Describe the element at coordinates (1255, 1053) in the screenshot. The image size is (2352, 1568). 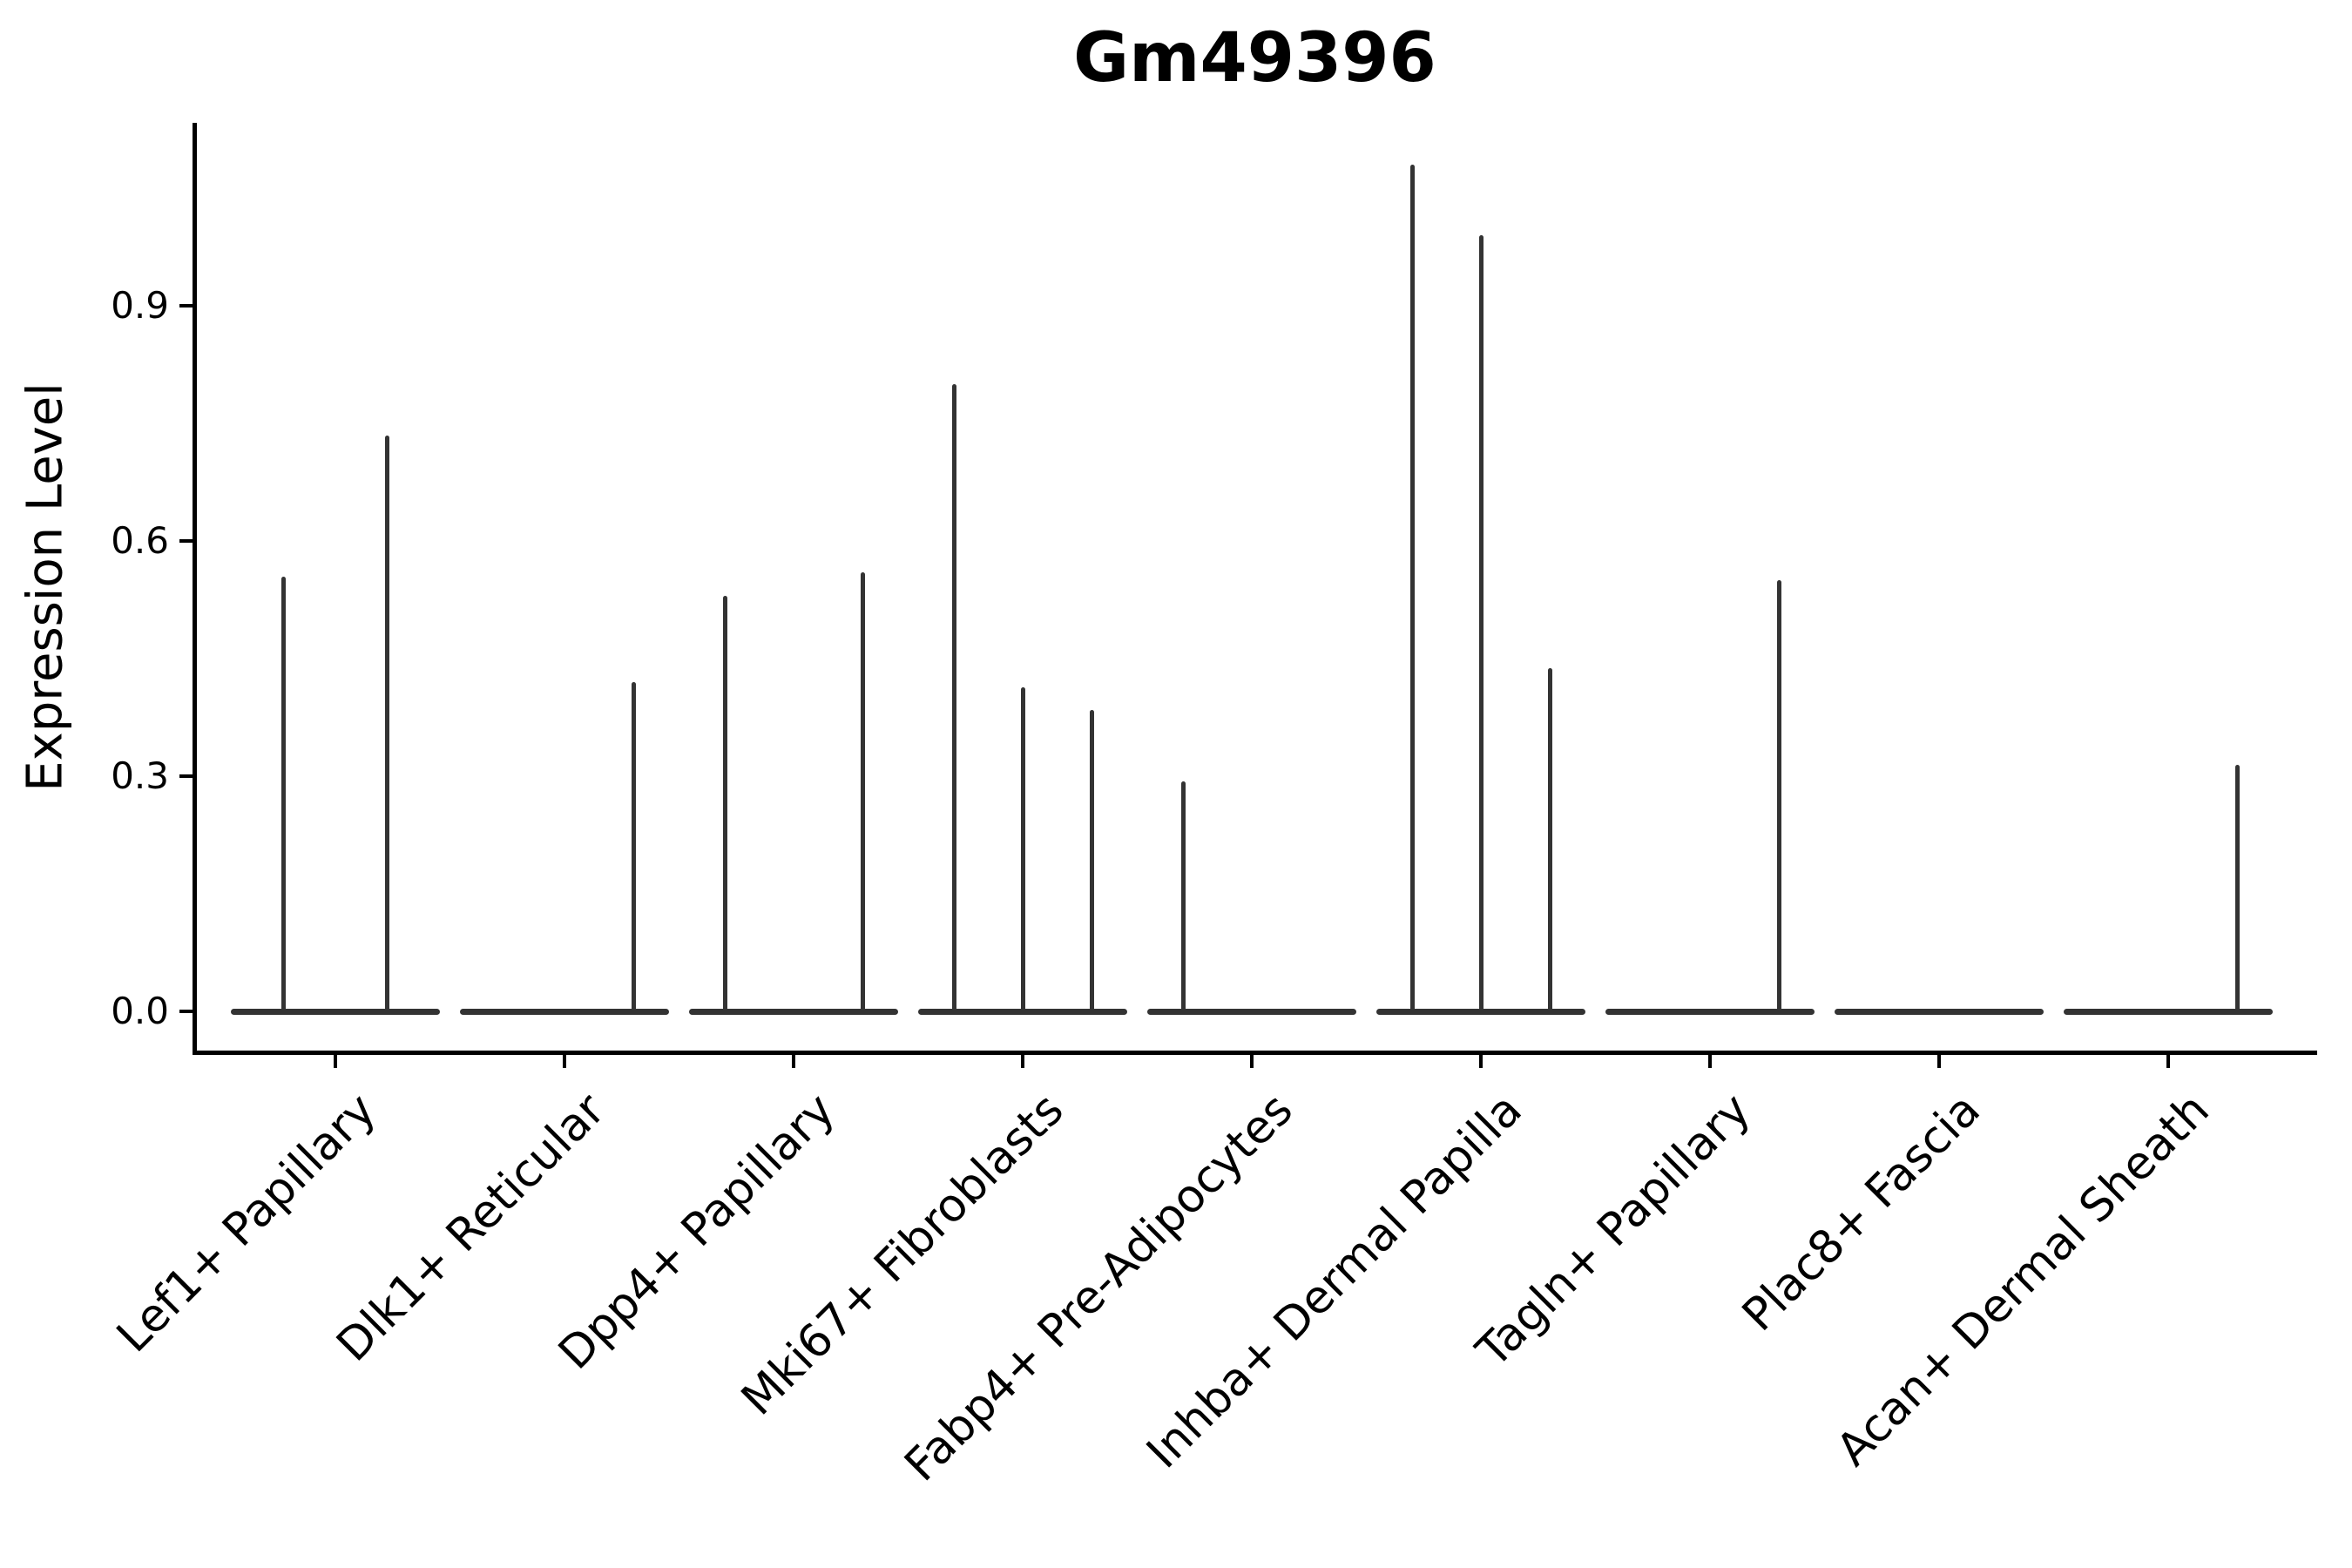
I see `x-axis-spine` at that location.